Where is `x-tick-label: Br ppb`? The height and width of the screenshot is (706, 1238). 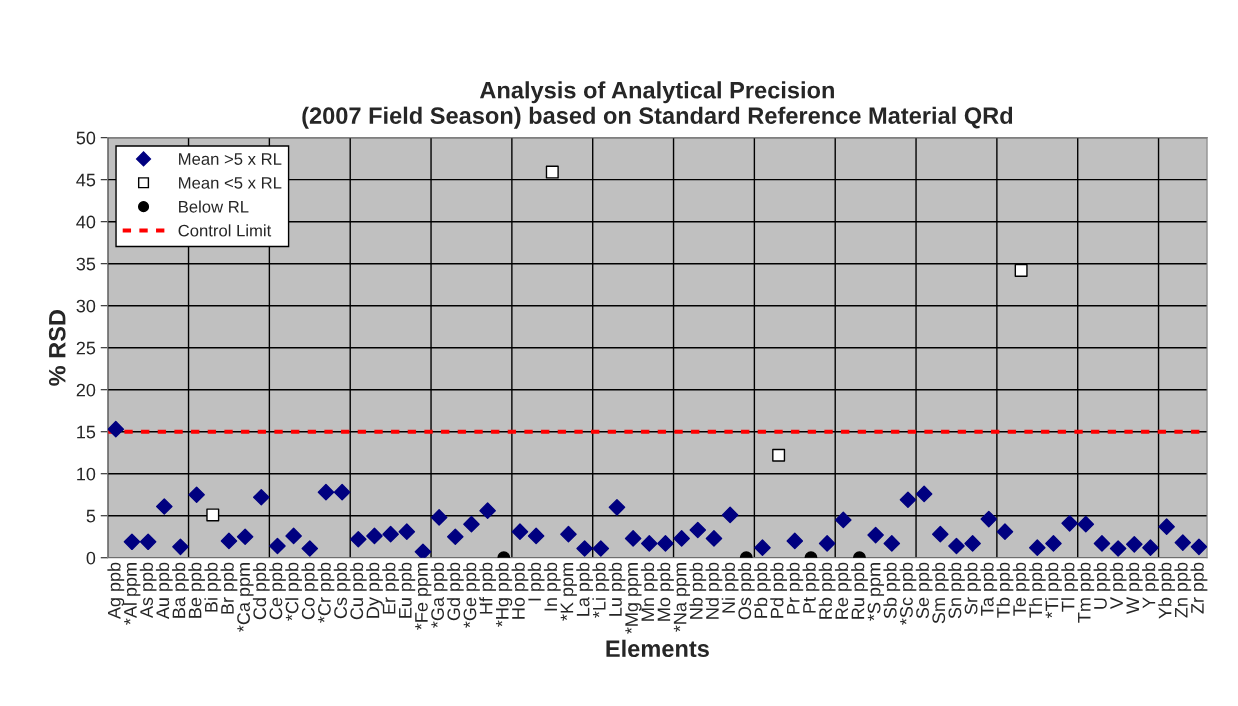
x-tick-label: Br ppb is located at coordinates (229, 588).